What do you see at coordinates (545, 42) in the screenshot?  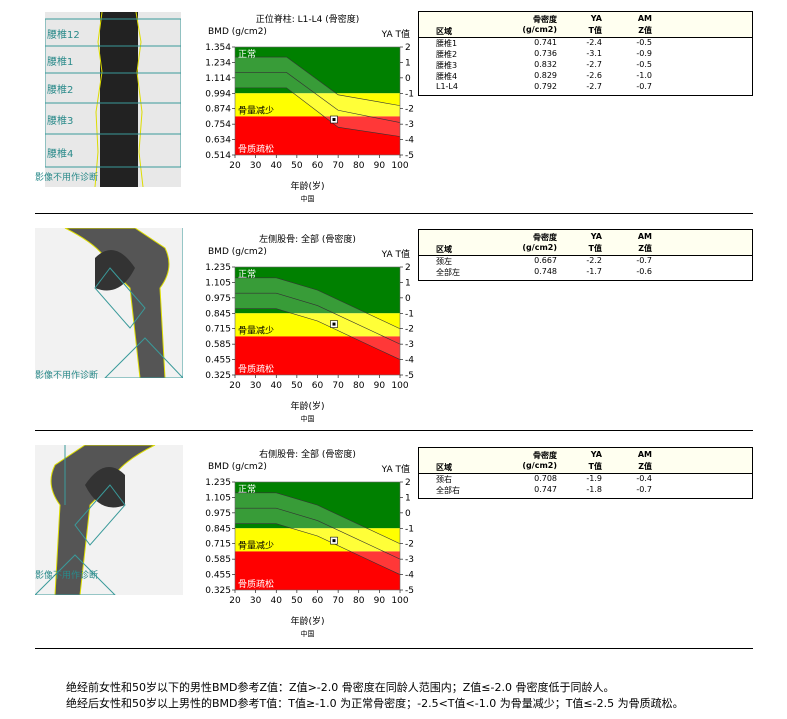 I see `bmd-cell: 0.741` at bounding box center [545, 42].